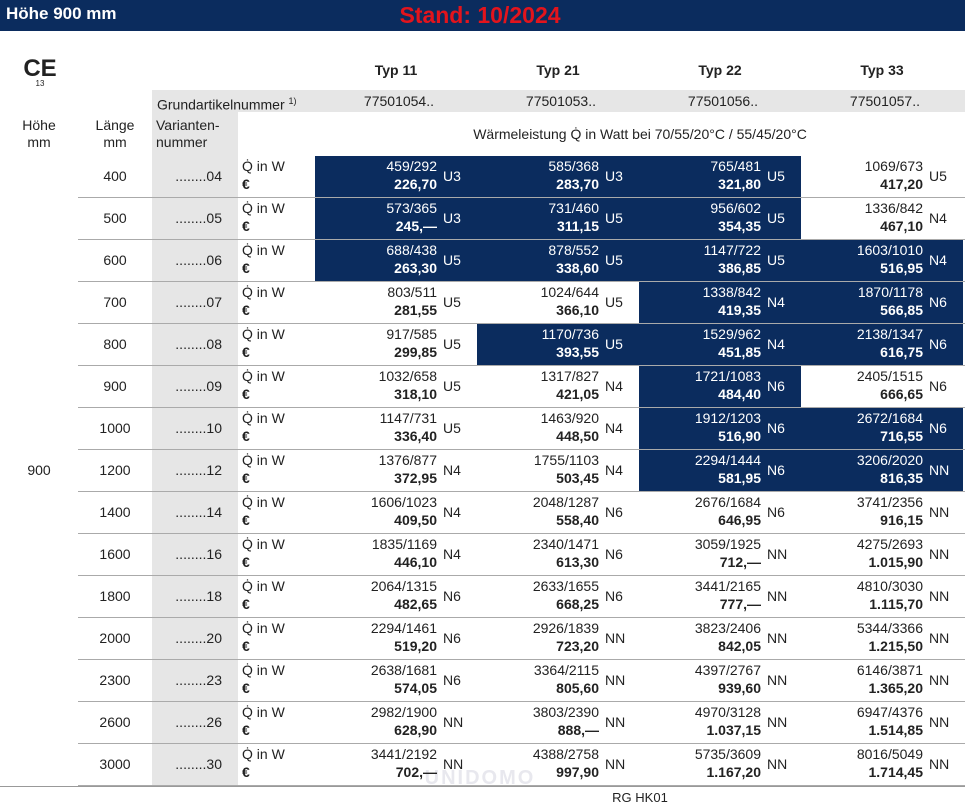 This screenshot has height=810, width=965. I want to click on power: 1603/1010, so click(889, 250).